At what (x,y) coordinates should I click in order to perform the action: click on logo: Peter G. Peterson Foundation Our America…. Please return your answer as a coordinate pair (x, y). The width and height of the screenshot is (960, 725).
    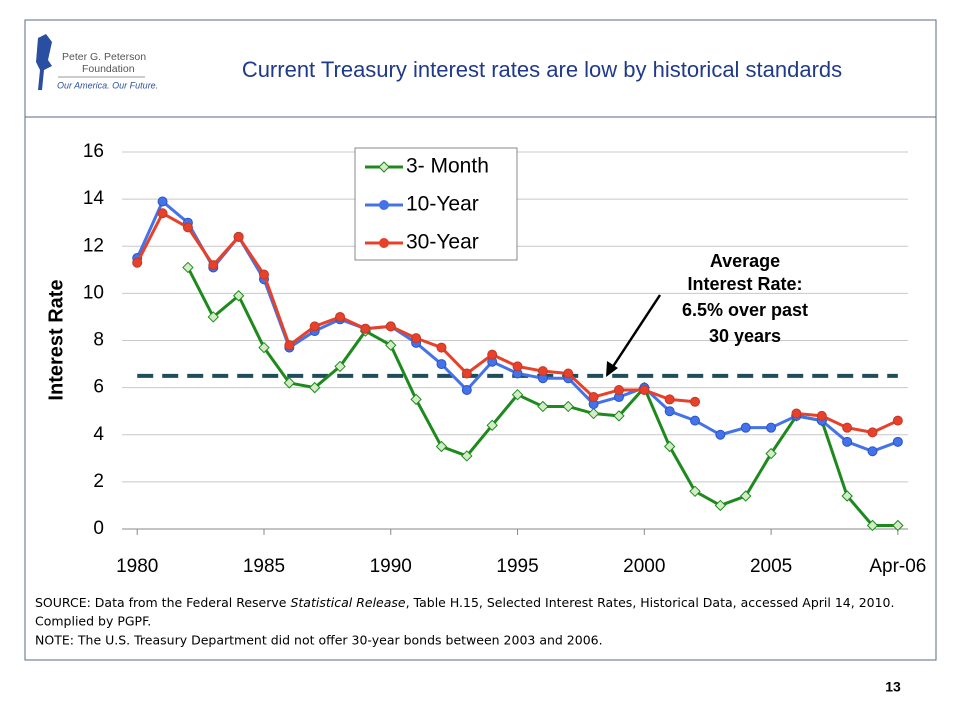
    Looking at the image, I should click on (97, 62).